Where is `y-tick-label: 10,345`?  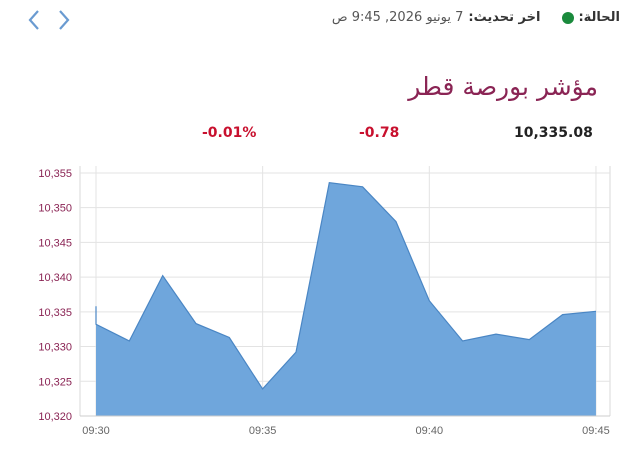 y-tick-label: 10,345 is located at coordinates (55, 243).